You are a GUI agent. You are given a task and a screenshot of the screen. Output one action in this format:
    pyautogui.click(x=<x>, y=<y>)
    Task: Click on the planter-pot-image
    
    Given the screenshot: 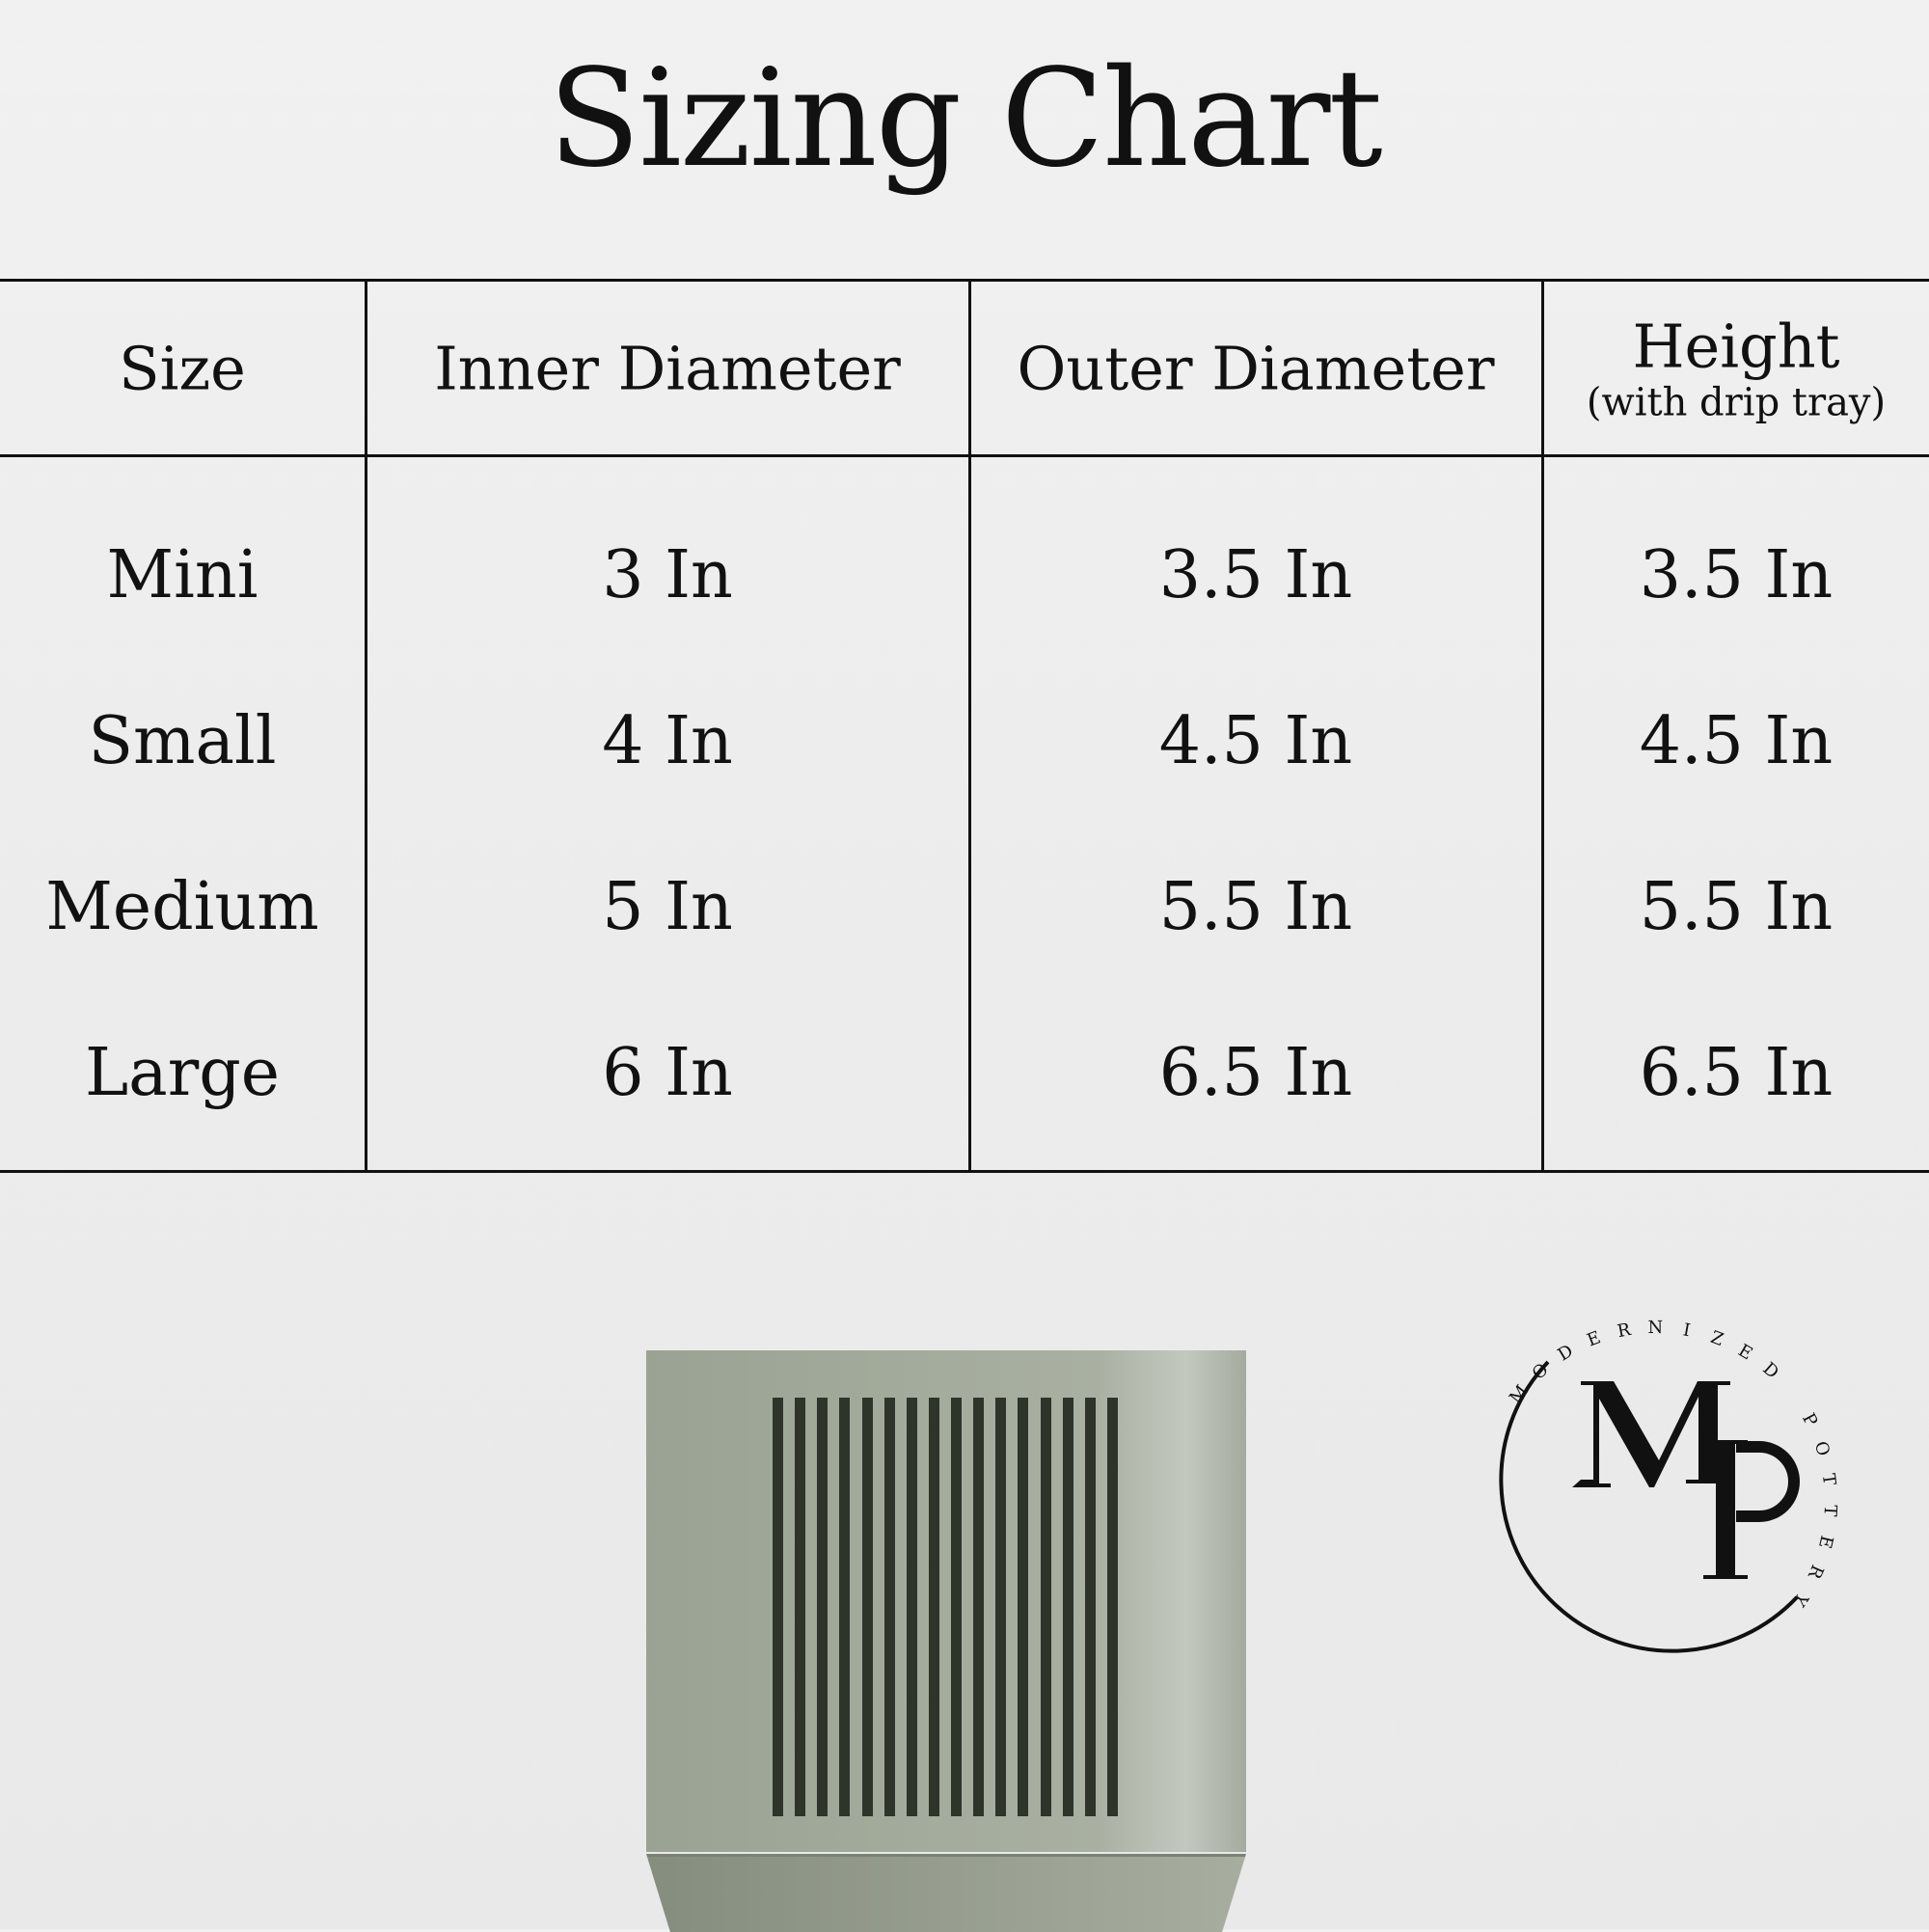 What is the action you would take?
    pyautogui.click(x=946, y=1601)
    